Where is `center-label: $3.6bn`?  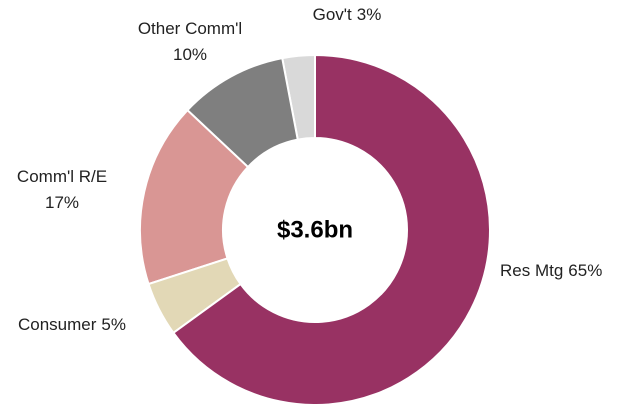
center-label: $3.6bn is located at coordinates (315, 229).